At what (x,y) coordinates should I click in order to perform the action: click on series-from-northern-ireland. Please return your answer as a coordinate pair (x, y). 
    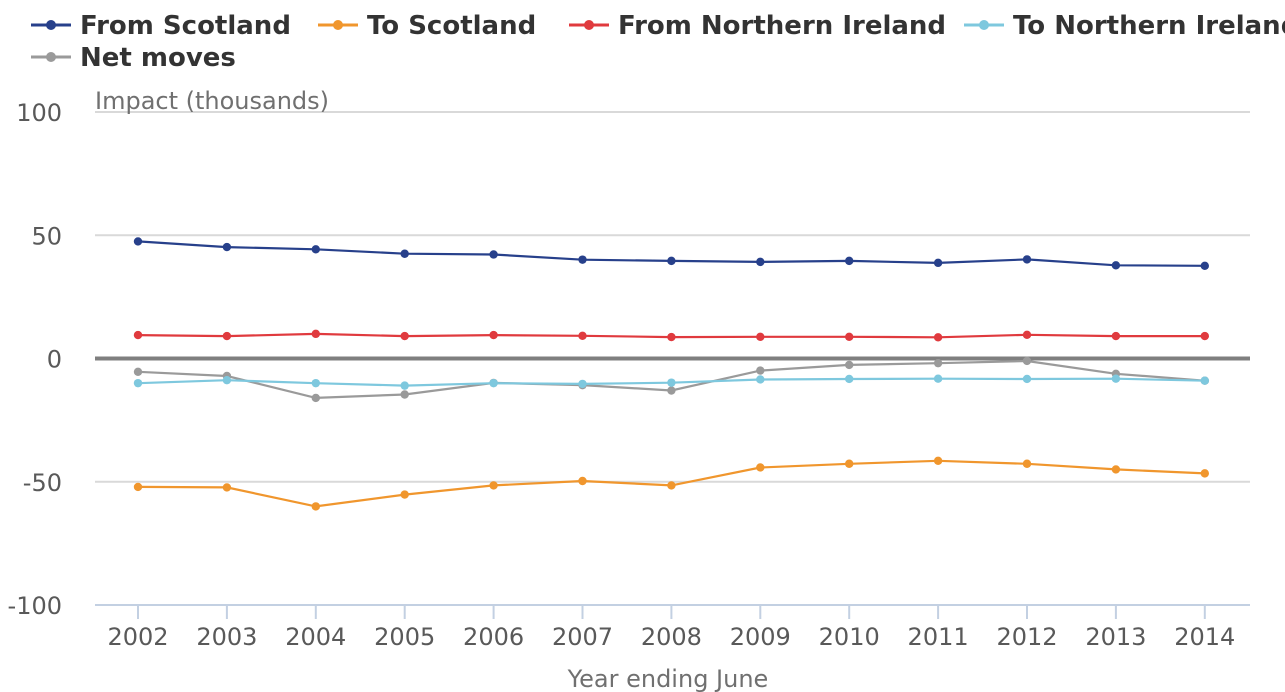
    Looking at the image, I should click on (671, 336).